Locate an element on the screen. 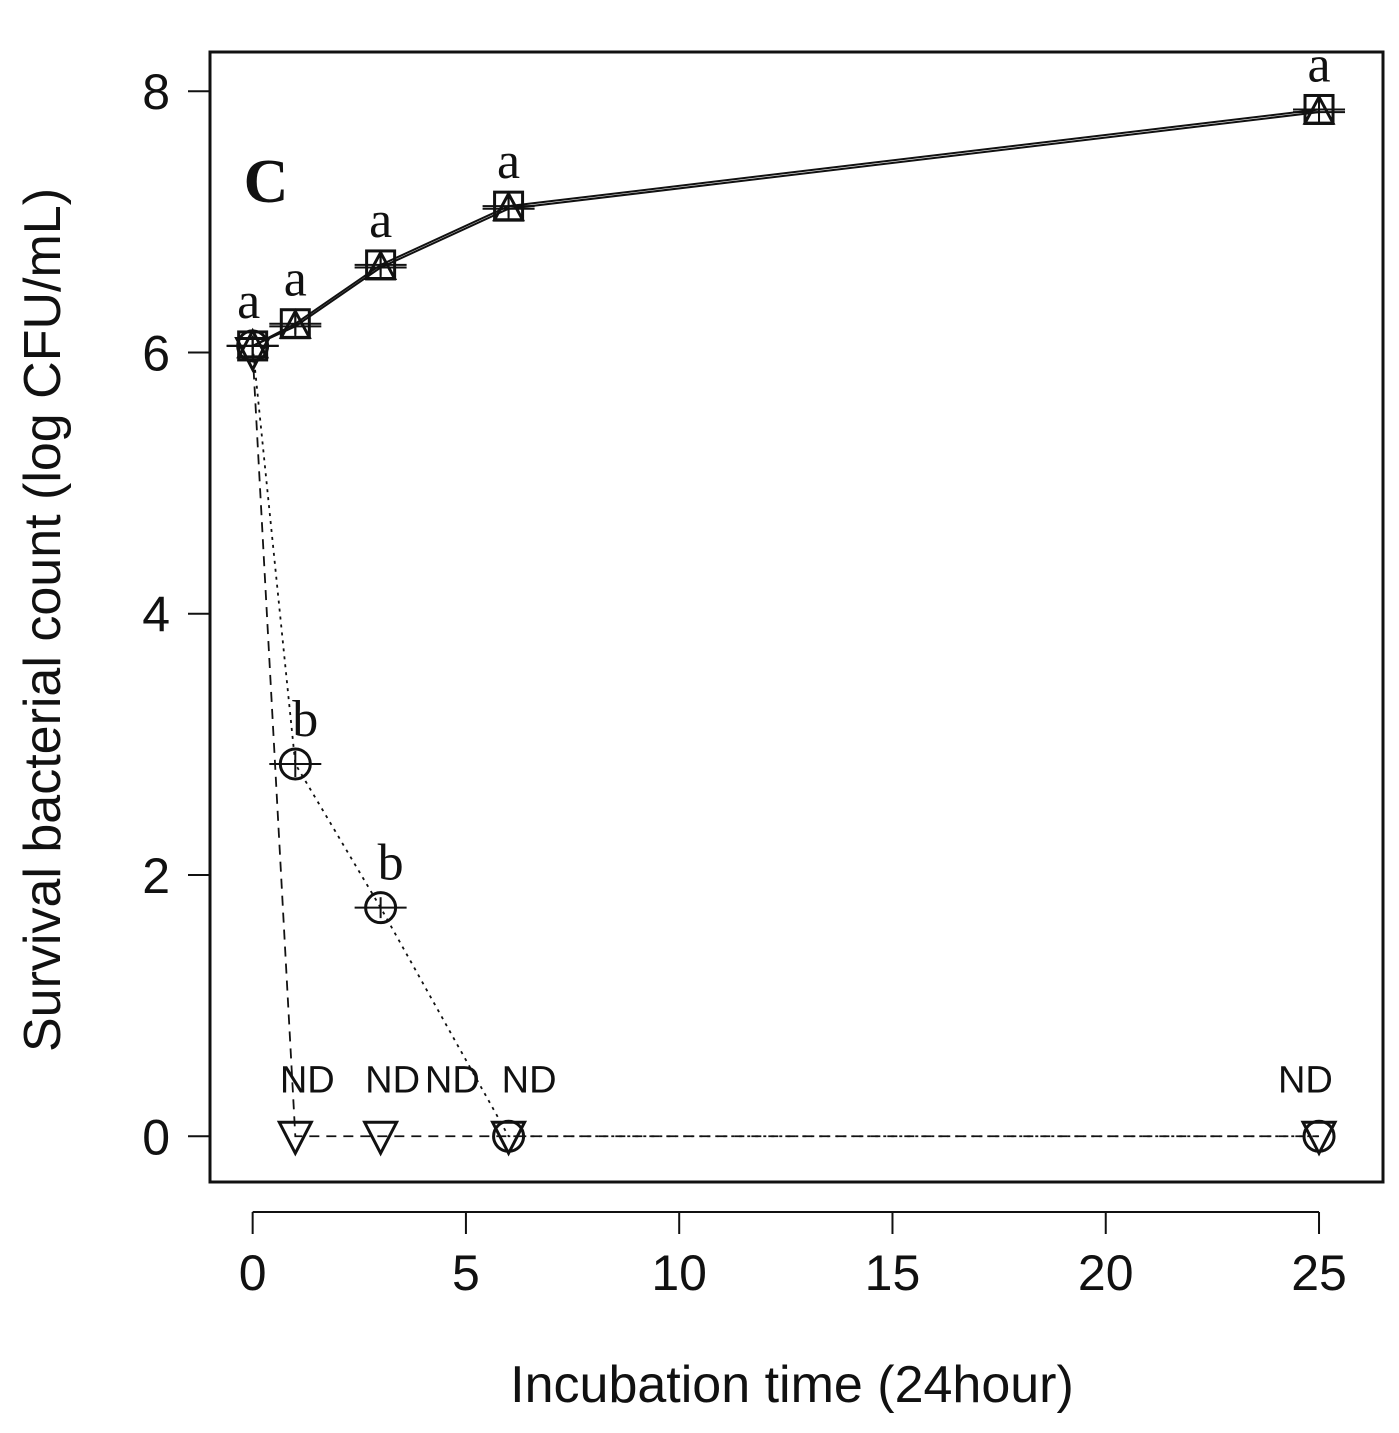 The width and height of the screenshot is (1399, 1433). annotation-nd-7: ND is located at coordinates (307, 1080).